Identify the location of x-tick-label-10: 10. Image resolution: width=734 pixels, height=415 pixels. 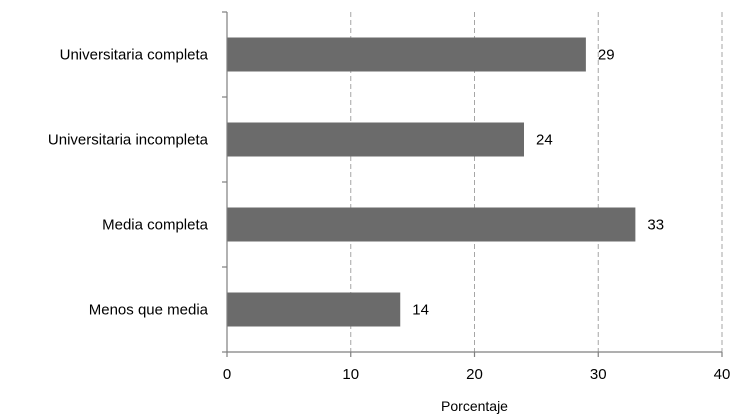
(350, 374).